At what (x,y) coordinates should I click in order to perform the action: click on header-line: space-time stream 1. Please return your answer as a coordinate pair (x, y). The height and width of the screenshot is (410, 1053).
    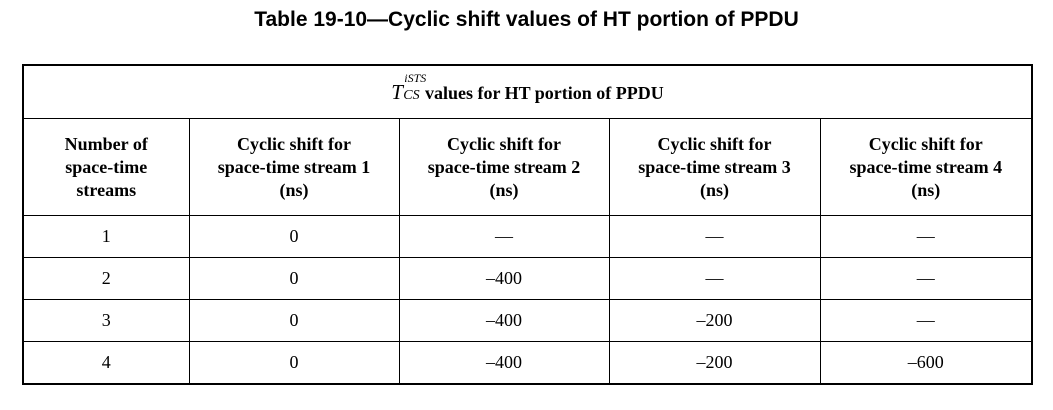
    Looking at the image, I should click on (294, 166).